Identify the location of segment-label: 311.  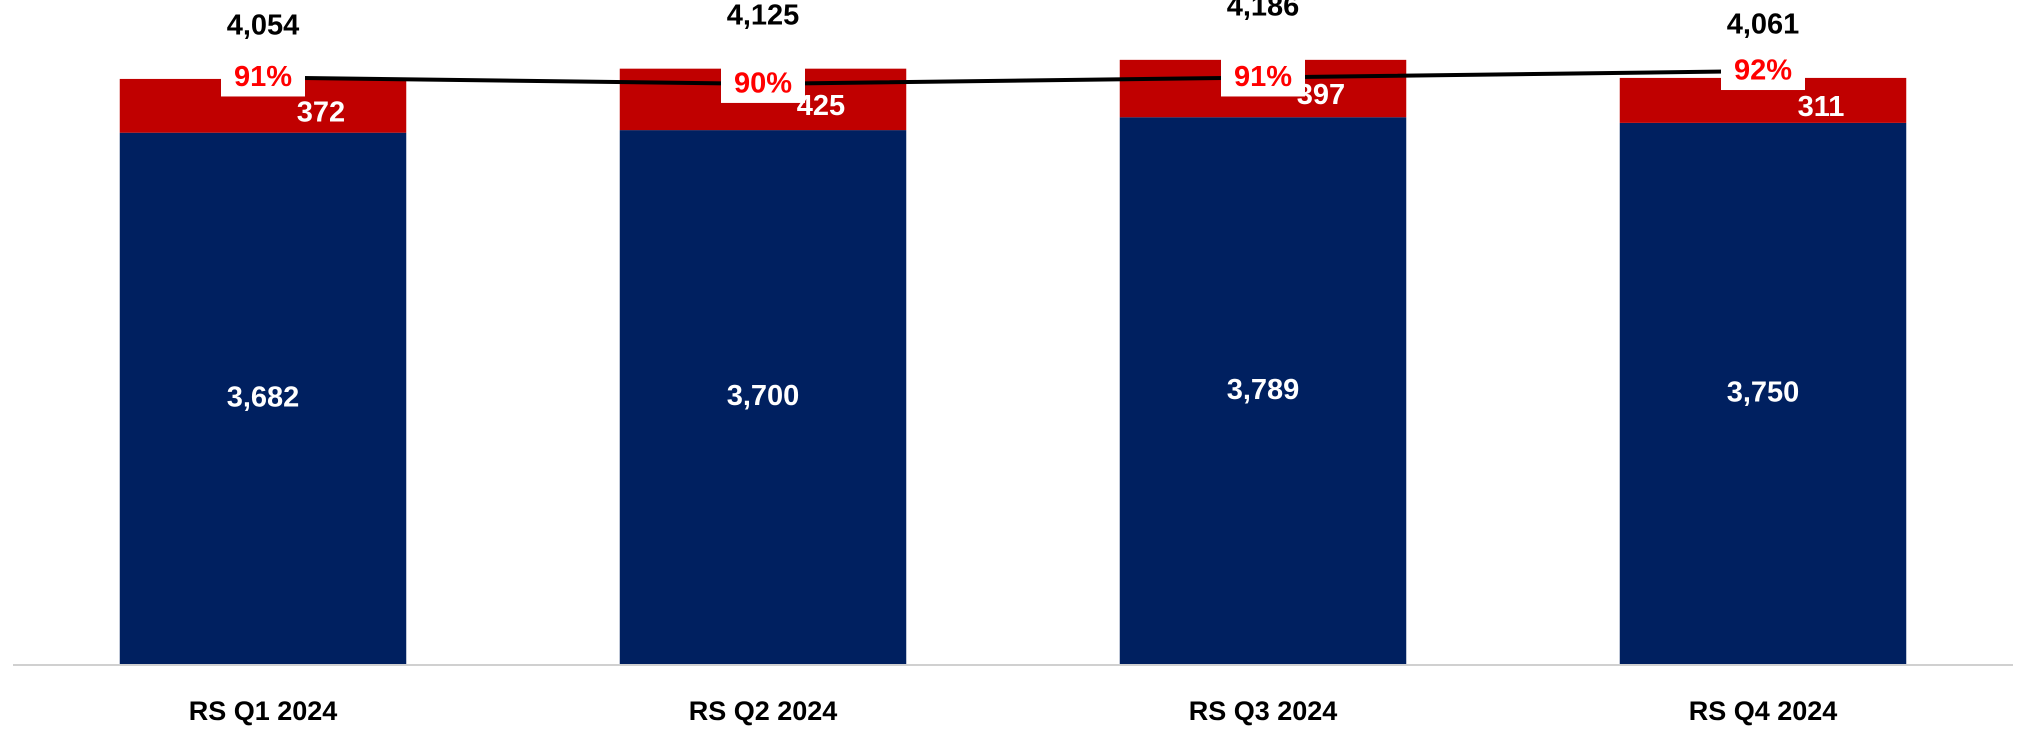
(1821, 107).